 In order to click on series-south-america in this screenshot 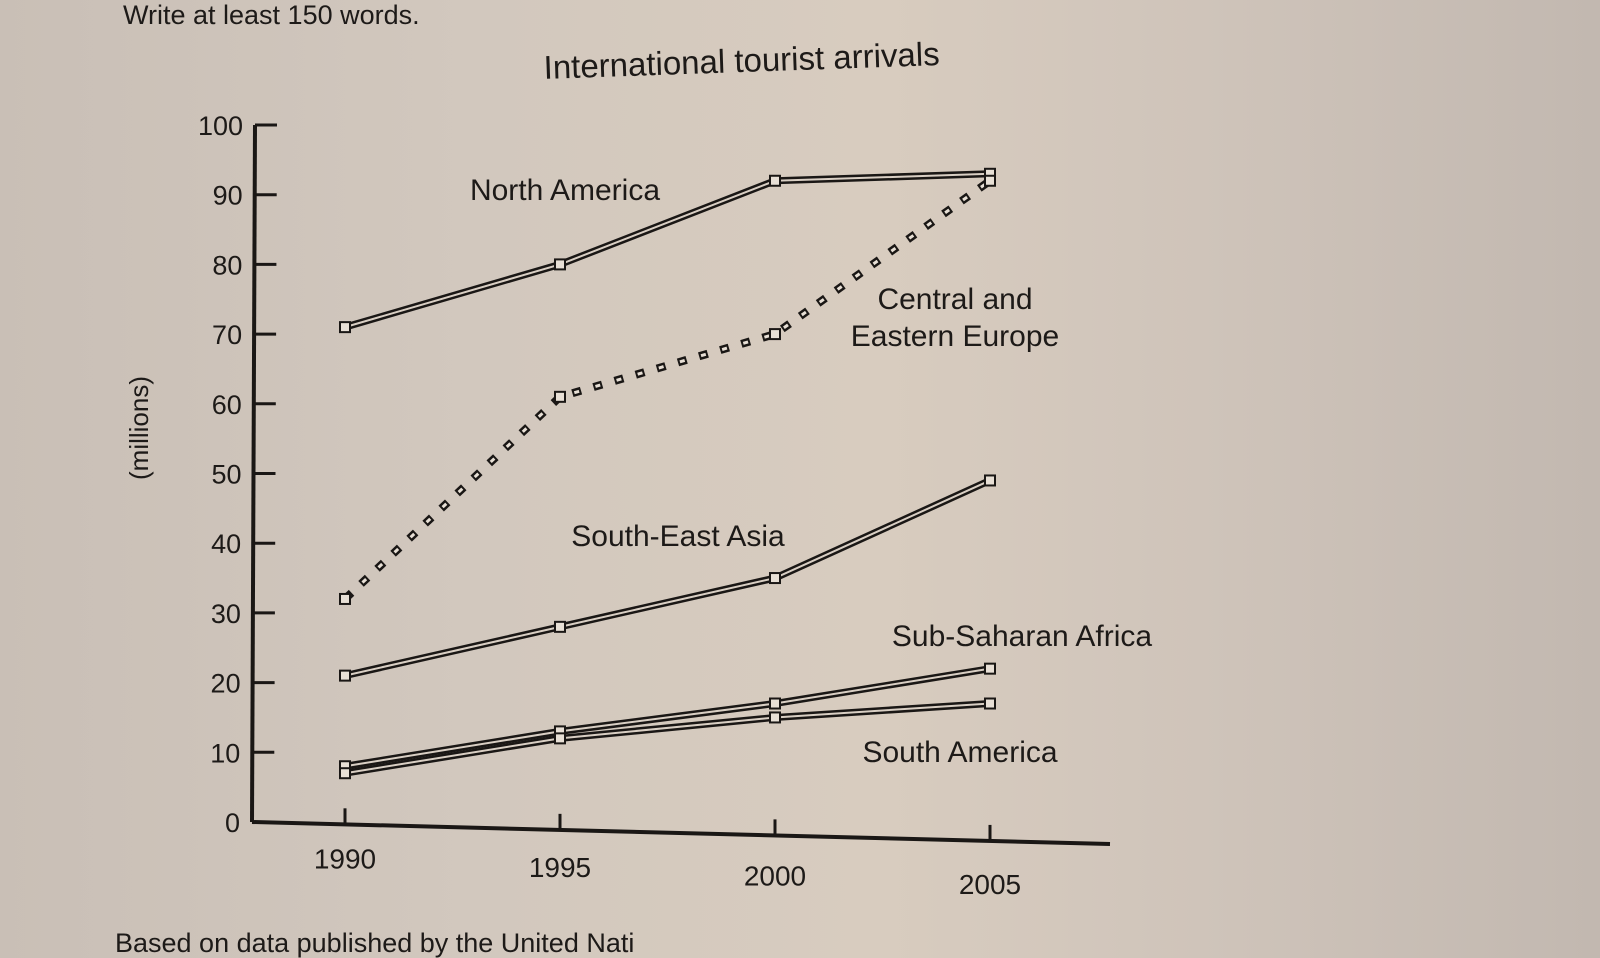, I will do `click(667, 738)`.